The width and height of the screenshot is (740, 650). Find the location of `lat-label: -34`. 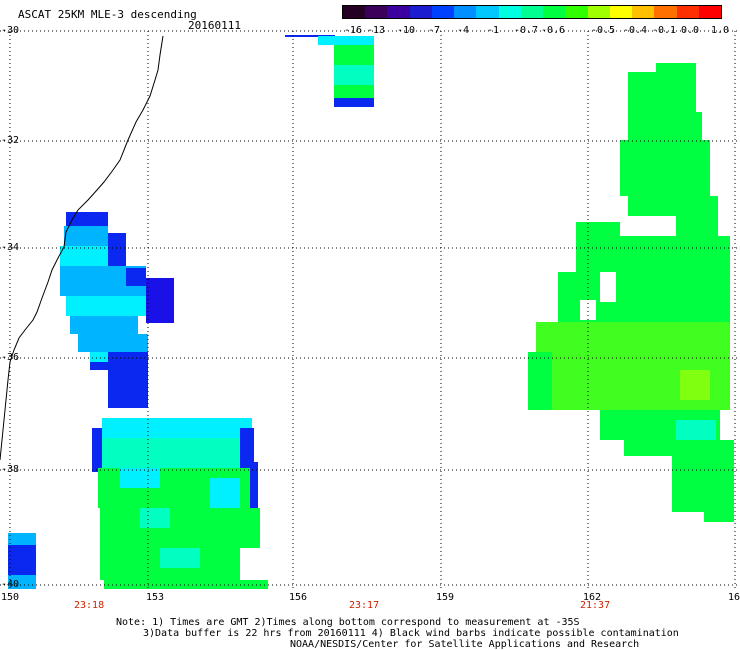

lat-label: -34 is located at coordinates (10, 247).